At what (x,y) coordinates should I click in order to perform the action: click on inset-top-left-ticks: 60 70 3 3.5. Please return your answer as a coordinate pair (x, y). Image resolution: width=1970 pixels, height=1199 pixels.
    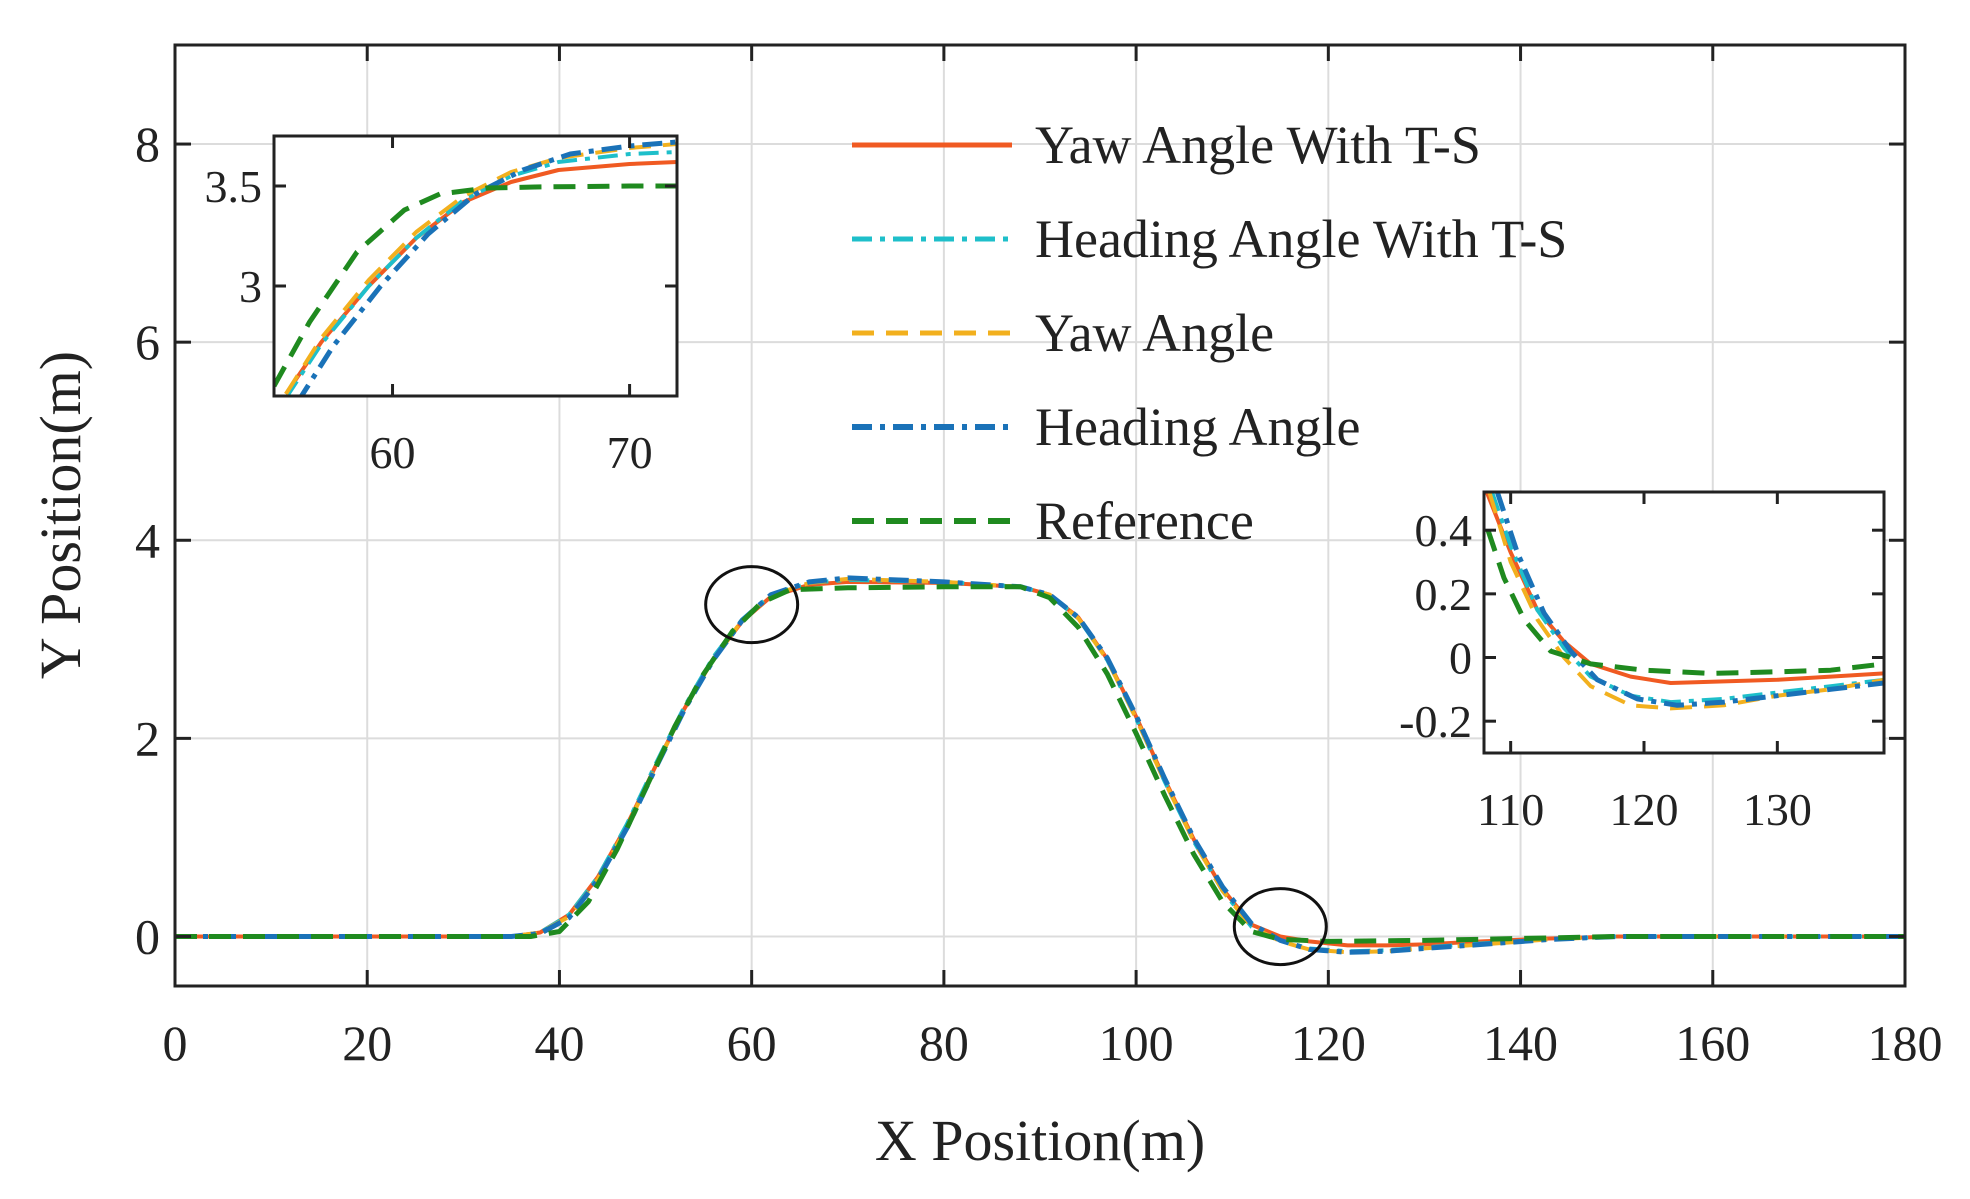
    Looking at the image, I should click on (441, 307).